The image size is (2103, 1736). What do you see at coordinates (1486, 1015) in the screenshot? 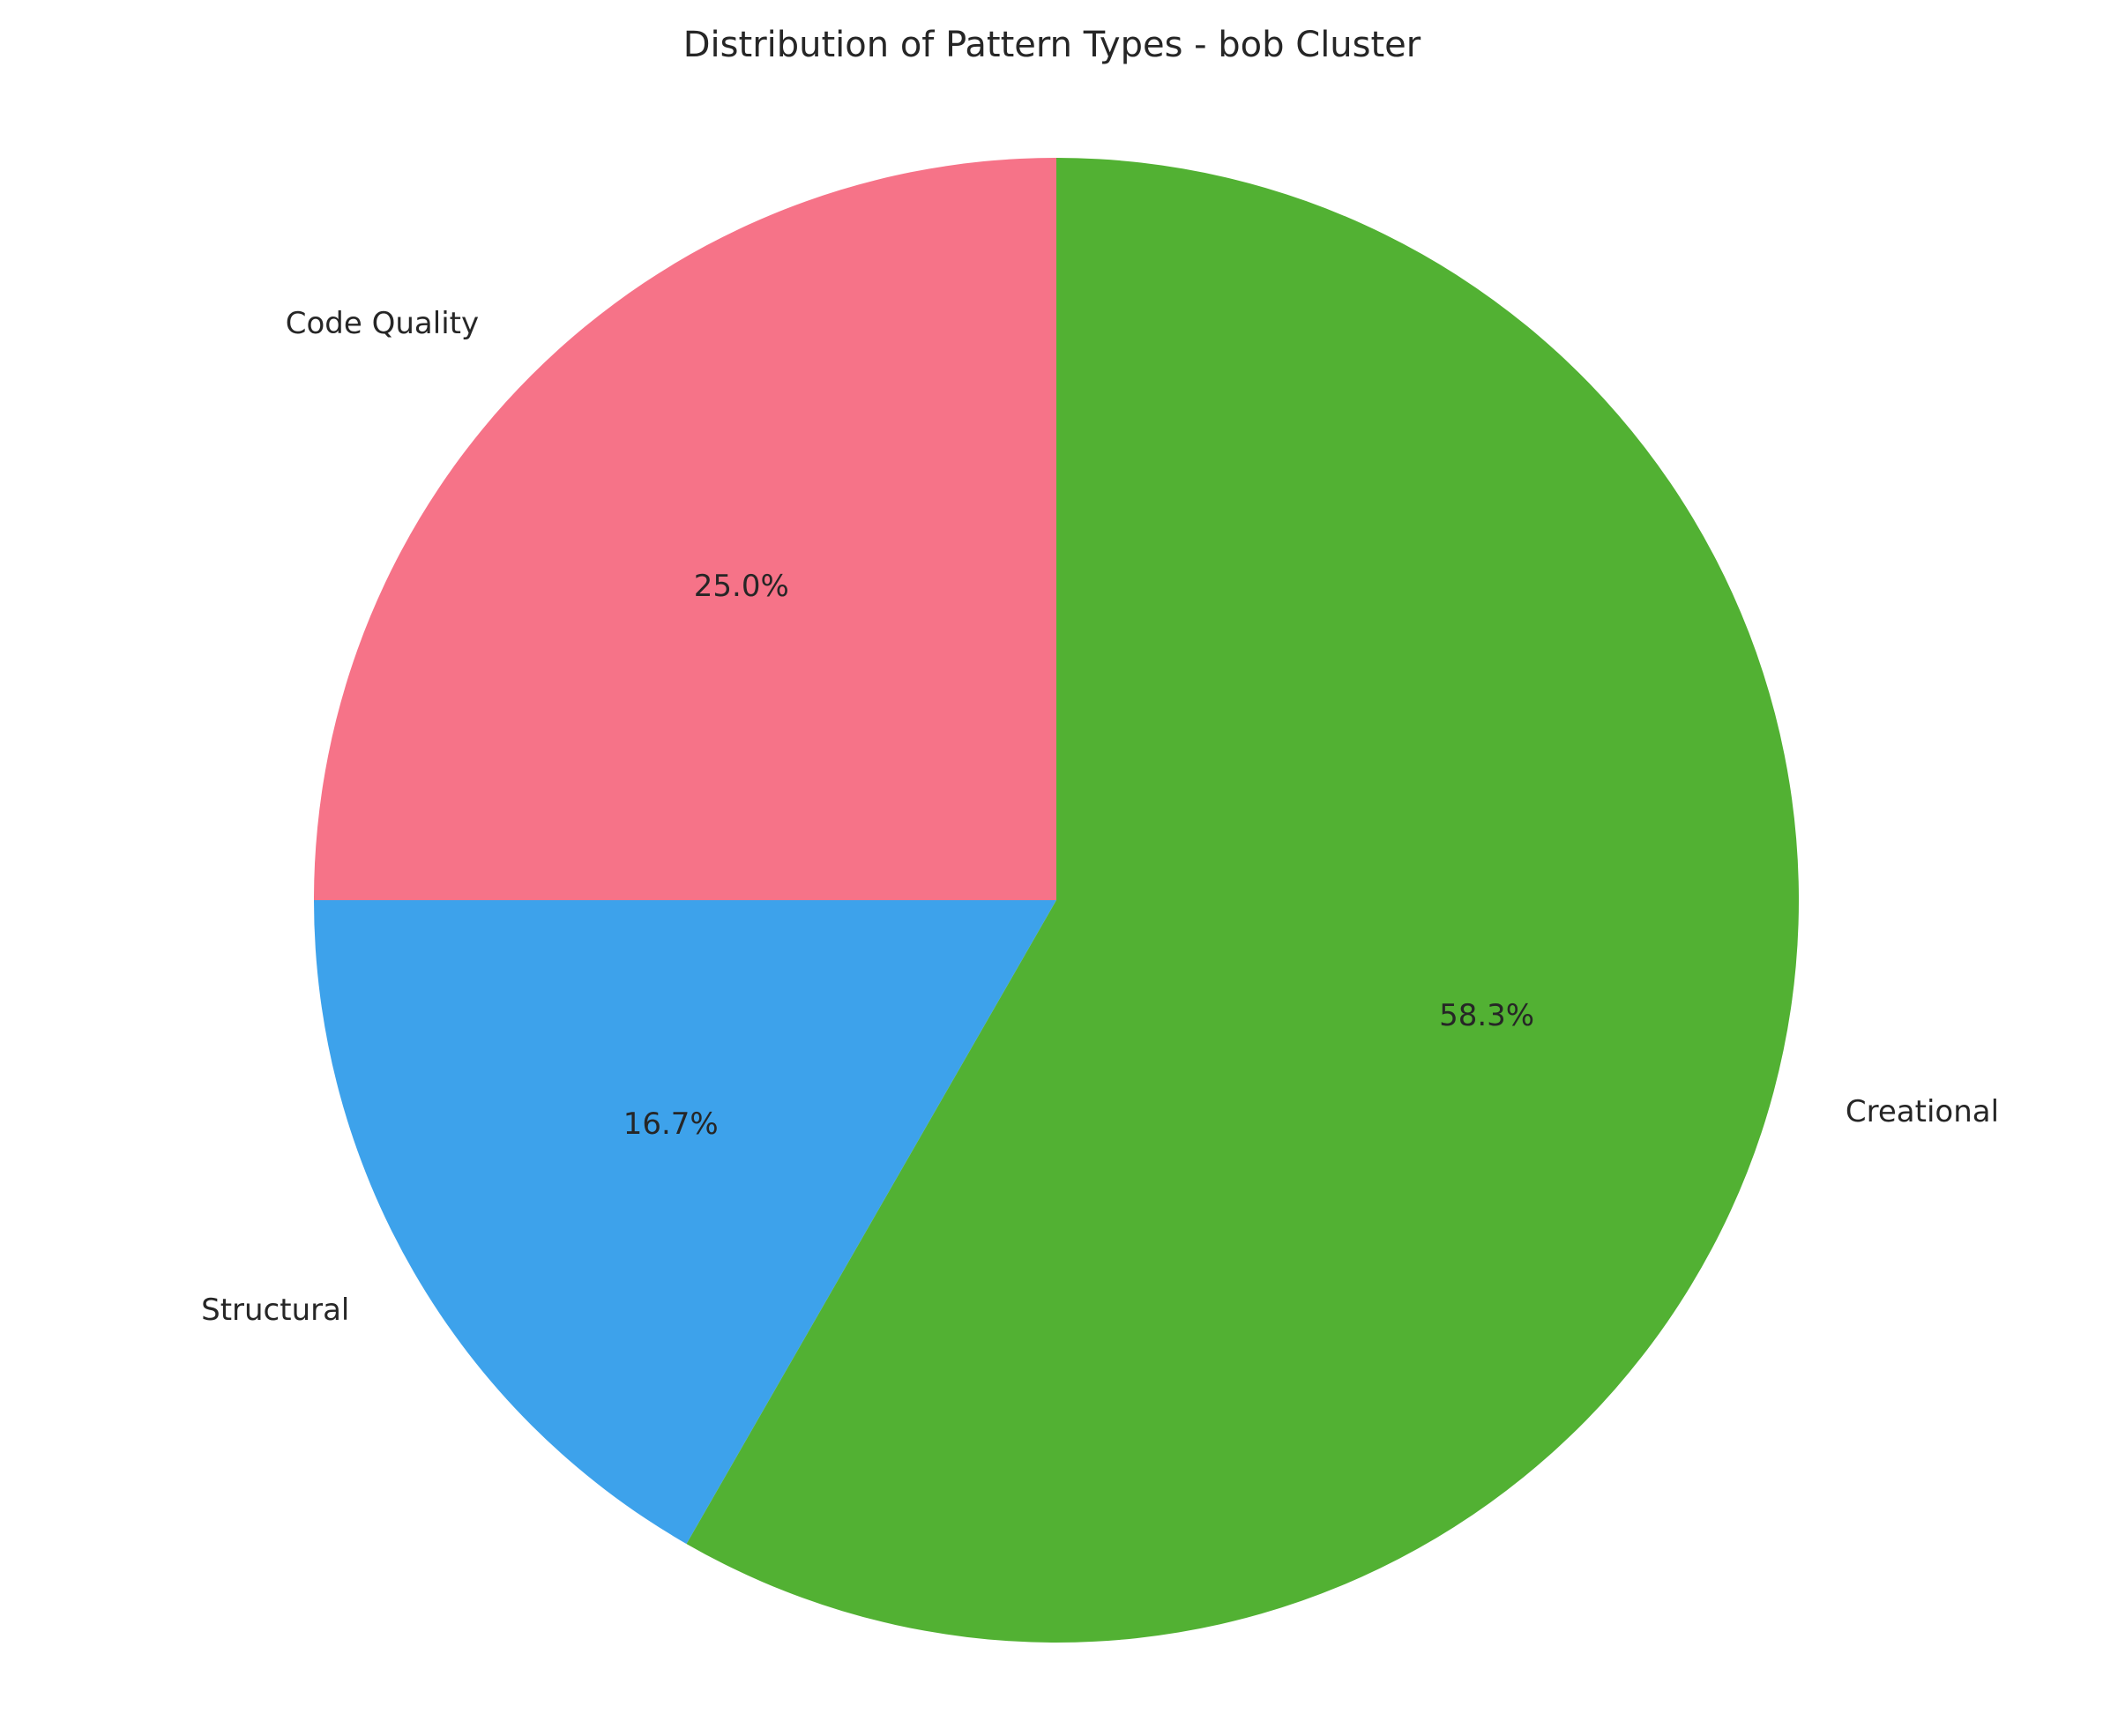
I see `slice-percent-creational: 58.3%` at bounding box center [1486, 1015].